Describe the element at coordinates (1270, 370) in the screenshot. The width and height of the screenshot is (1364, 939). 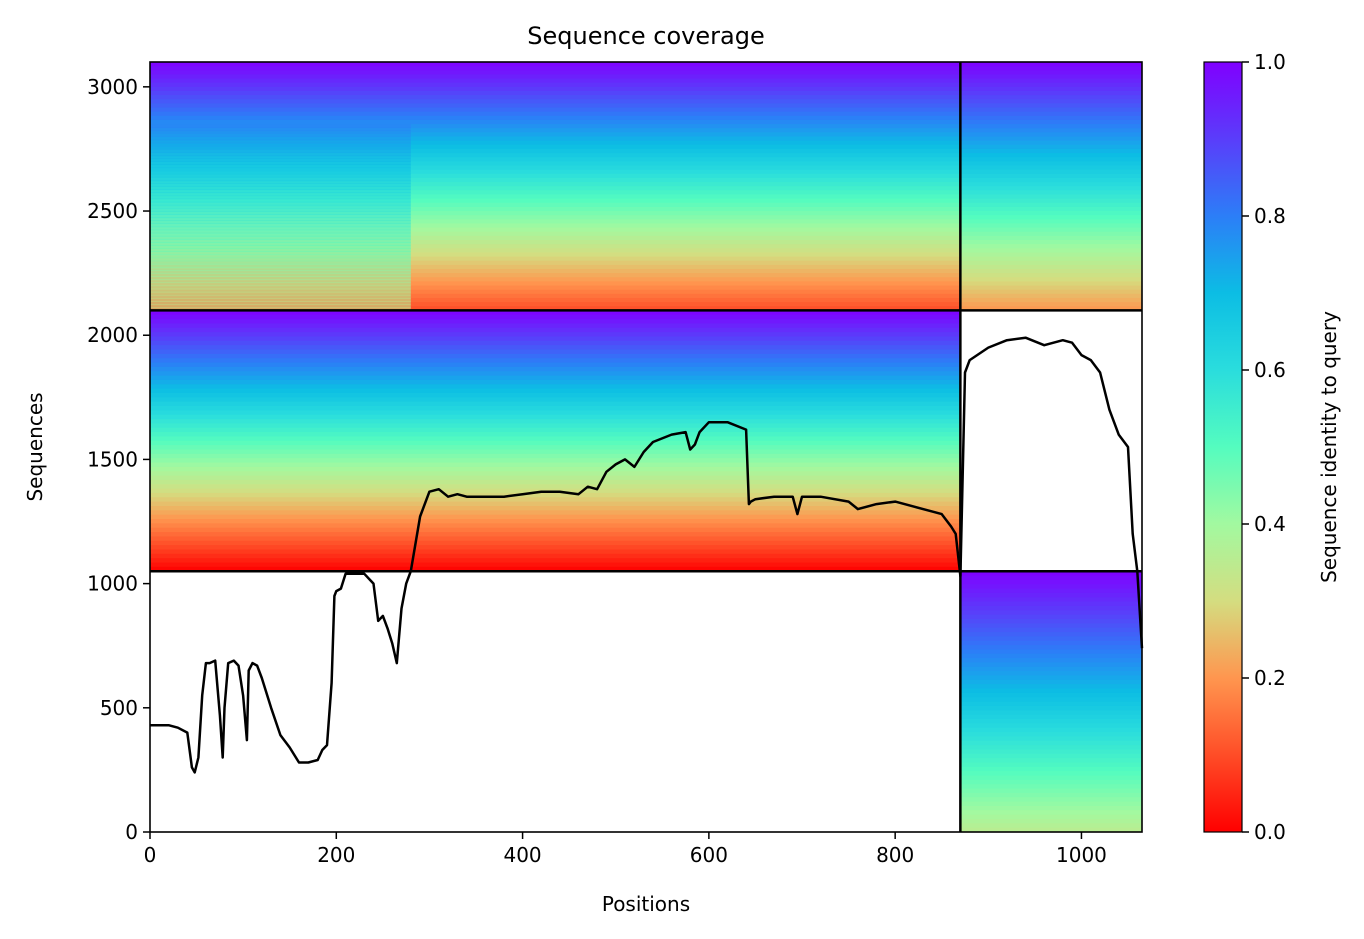
I see `colorbar-tick-label: 0.6` at that location.